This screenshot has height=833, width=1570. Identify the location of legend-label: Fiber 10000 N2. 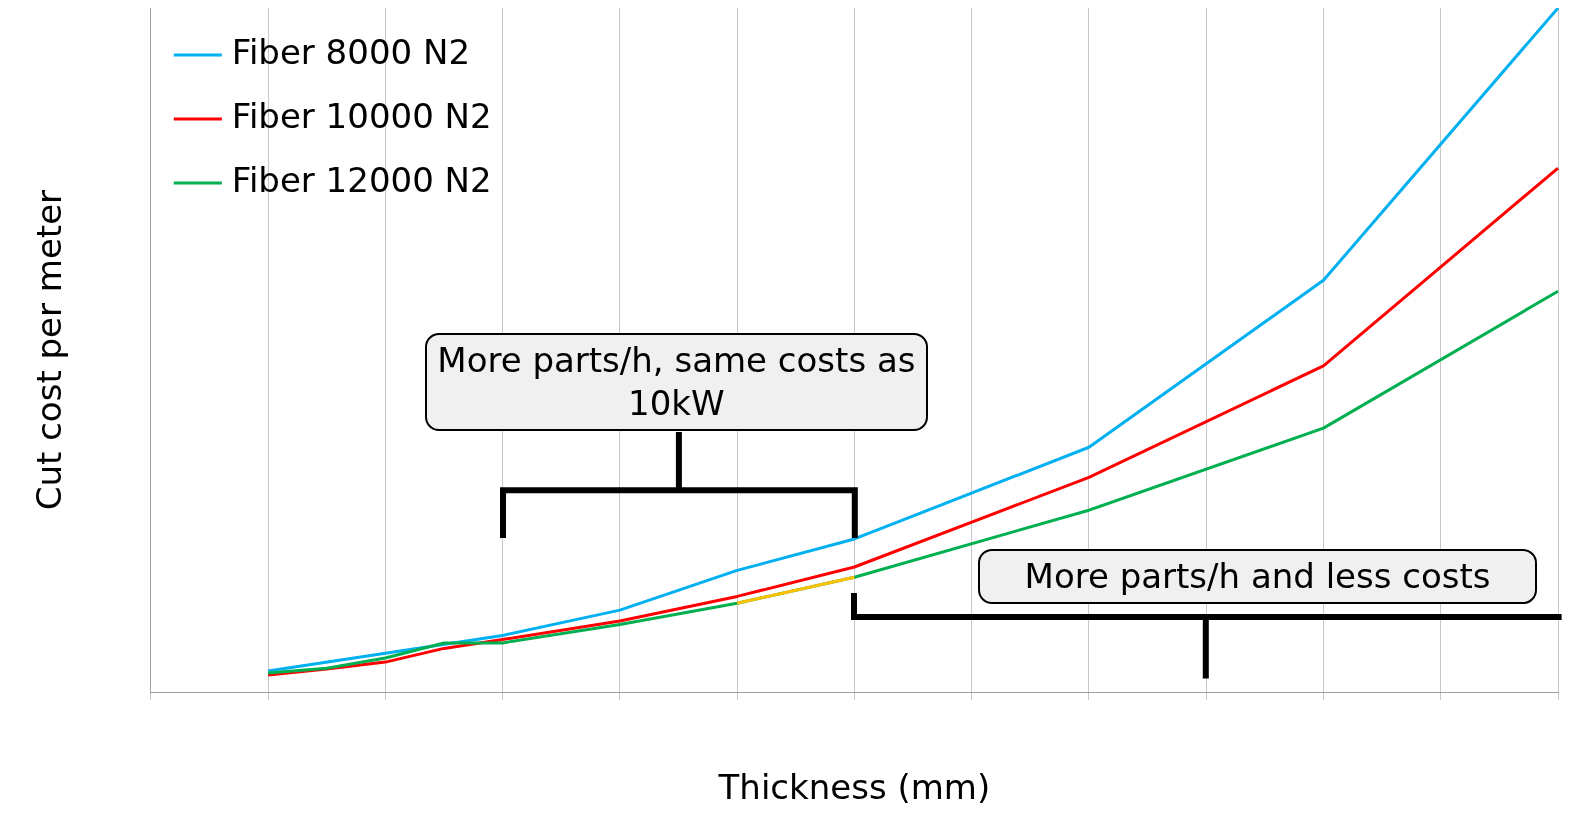
(361, 115).